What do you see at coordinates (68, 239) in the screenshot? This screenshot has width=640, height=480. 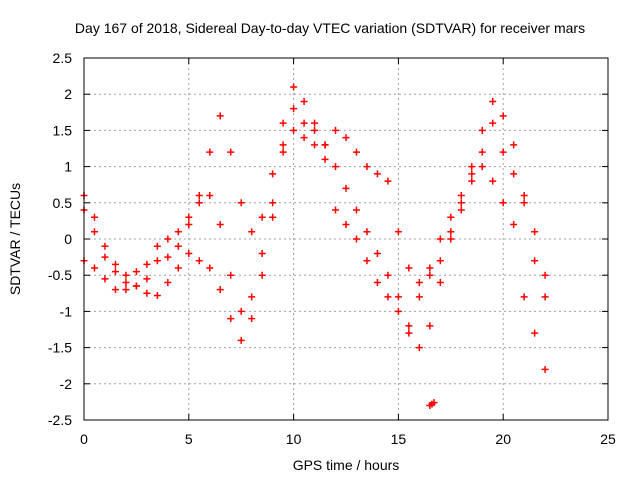 I see `y-tick-label: 0` at bounding box center [68, 239].